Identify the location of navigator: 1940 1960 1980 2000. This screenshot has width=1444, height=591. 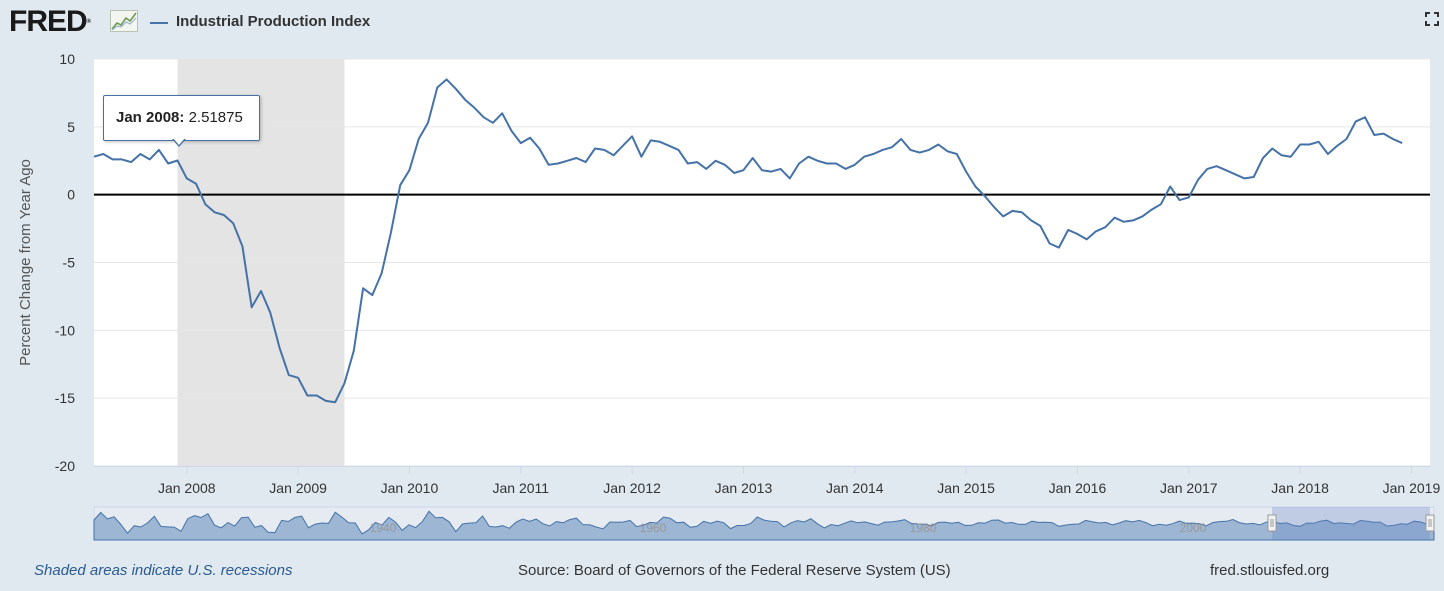
(764, 523).